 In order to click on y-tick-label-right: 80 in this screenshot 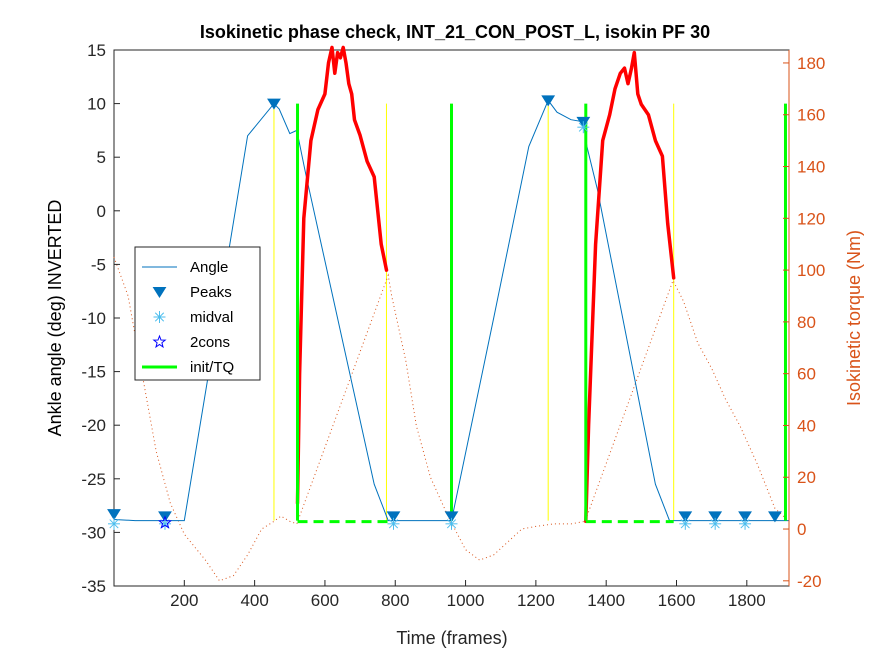, I will do `click(806, 322)`.